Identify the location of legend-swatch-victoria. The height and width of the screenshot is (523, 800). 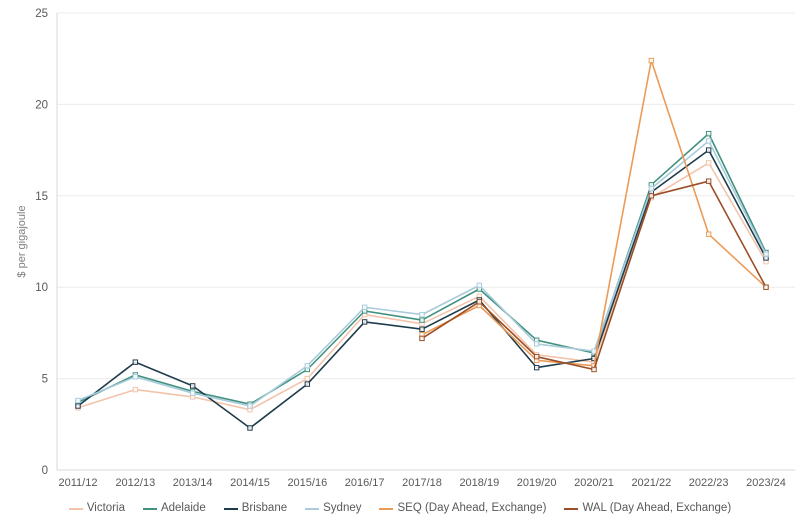
(75, 509).